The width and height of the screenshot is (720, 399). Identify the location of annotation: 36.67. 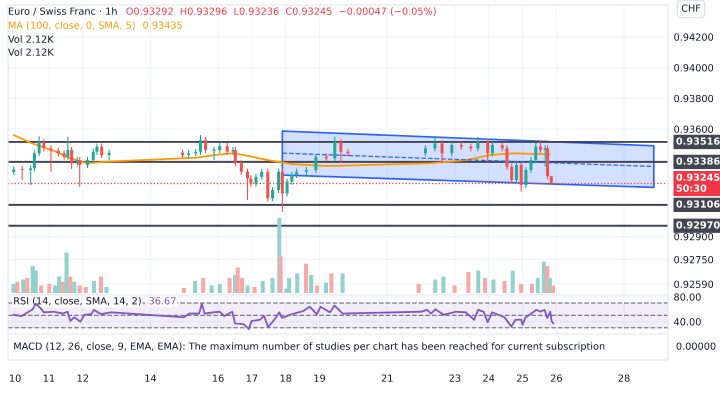
(162, 300).